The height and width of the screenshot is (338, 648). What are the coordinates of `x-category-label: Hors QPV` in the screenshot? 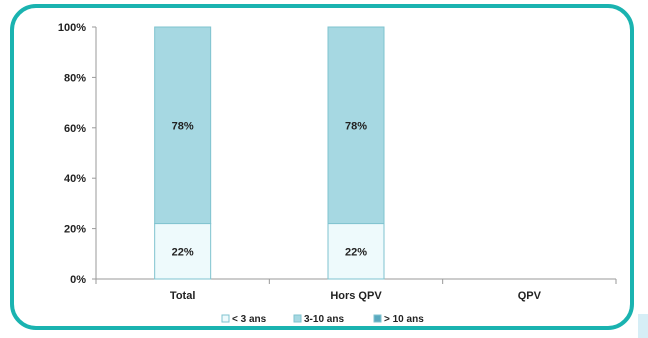 It's located at (356, 296).